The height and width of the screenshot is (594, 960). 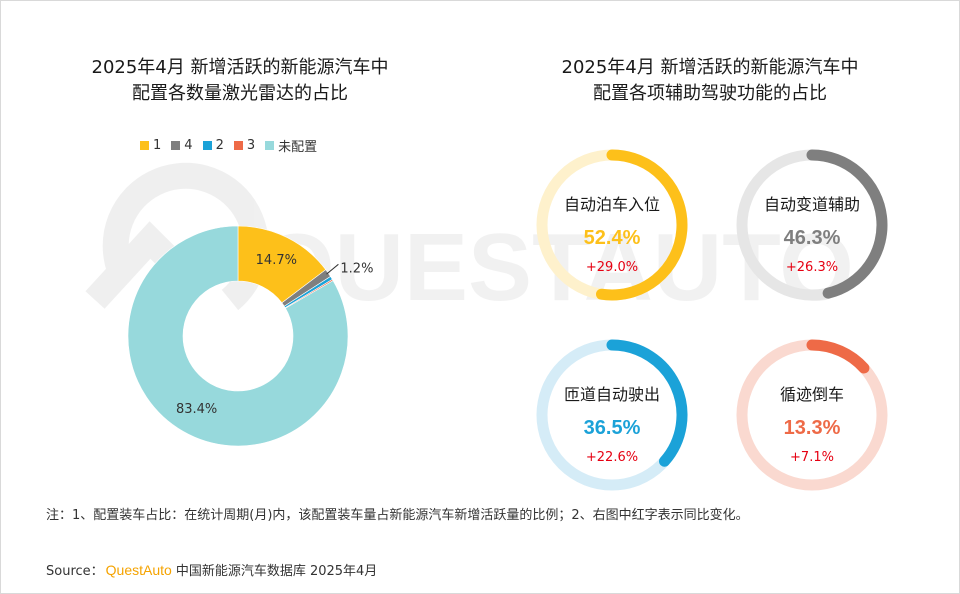 I want to click on pie-legend: 1 4 2 3 未配置, so click(x=233, y=145).